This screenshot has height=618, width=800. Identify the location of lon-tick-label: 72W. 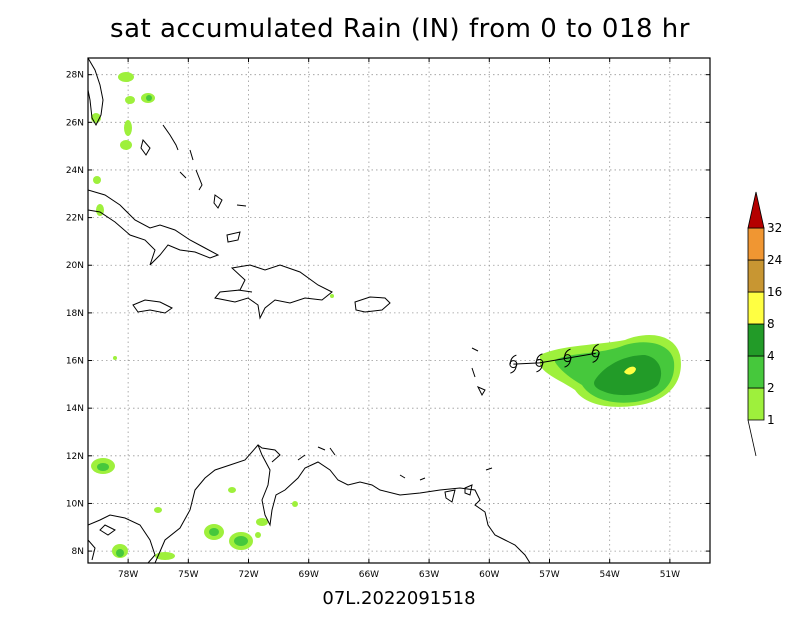
(248, 575).